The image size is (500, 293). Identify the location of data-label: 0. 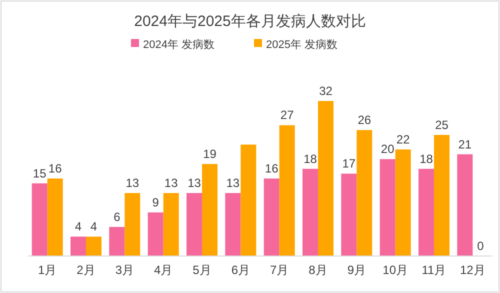
(480, 246).